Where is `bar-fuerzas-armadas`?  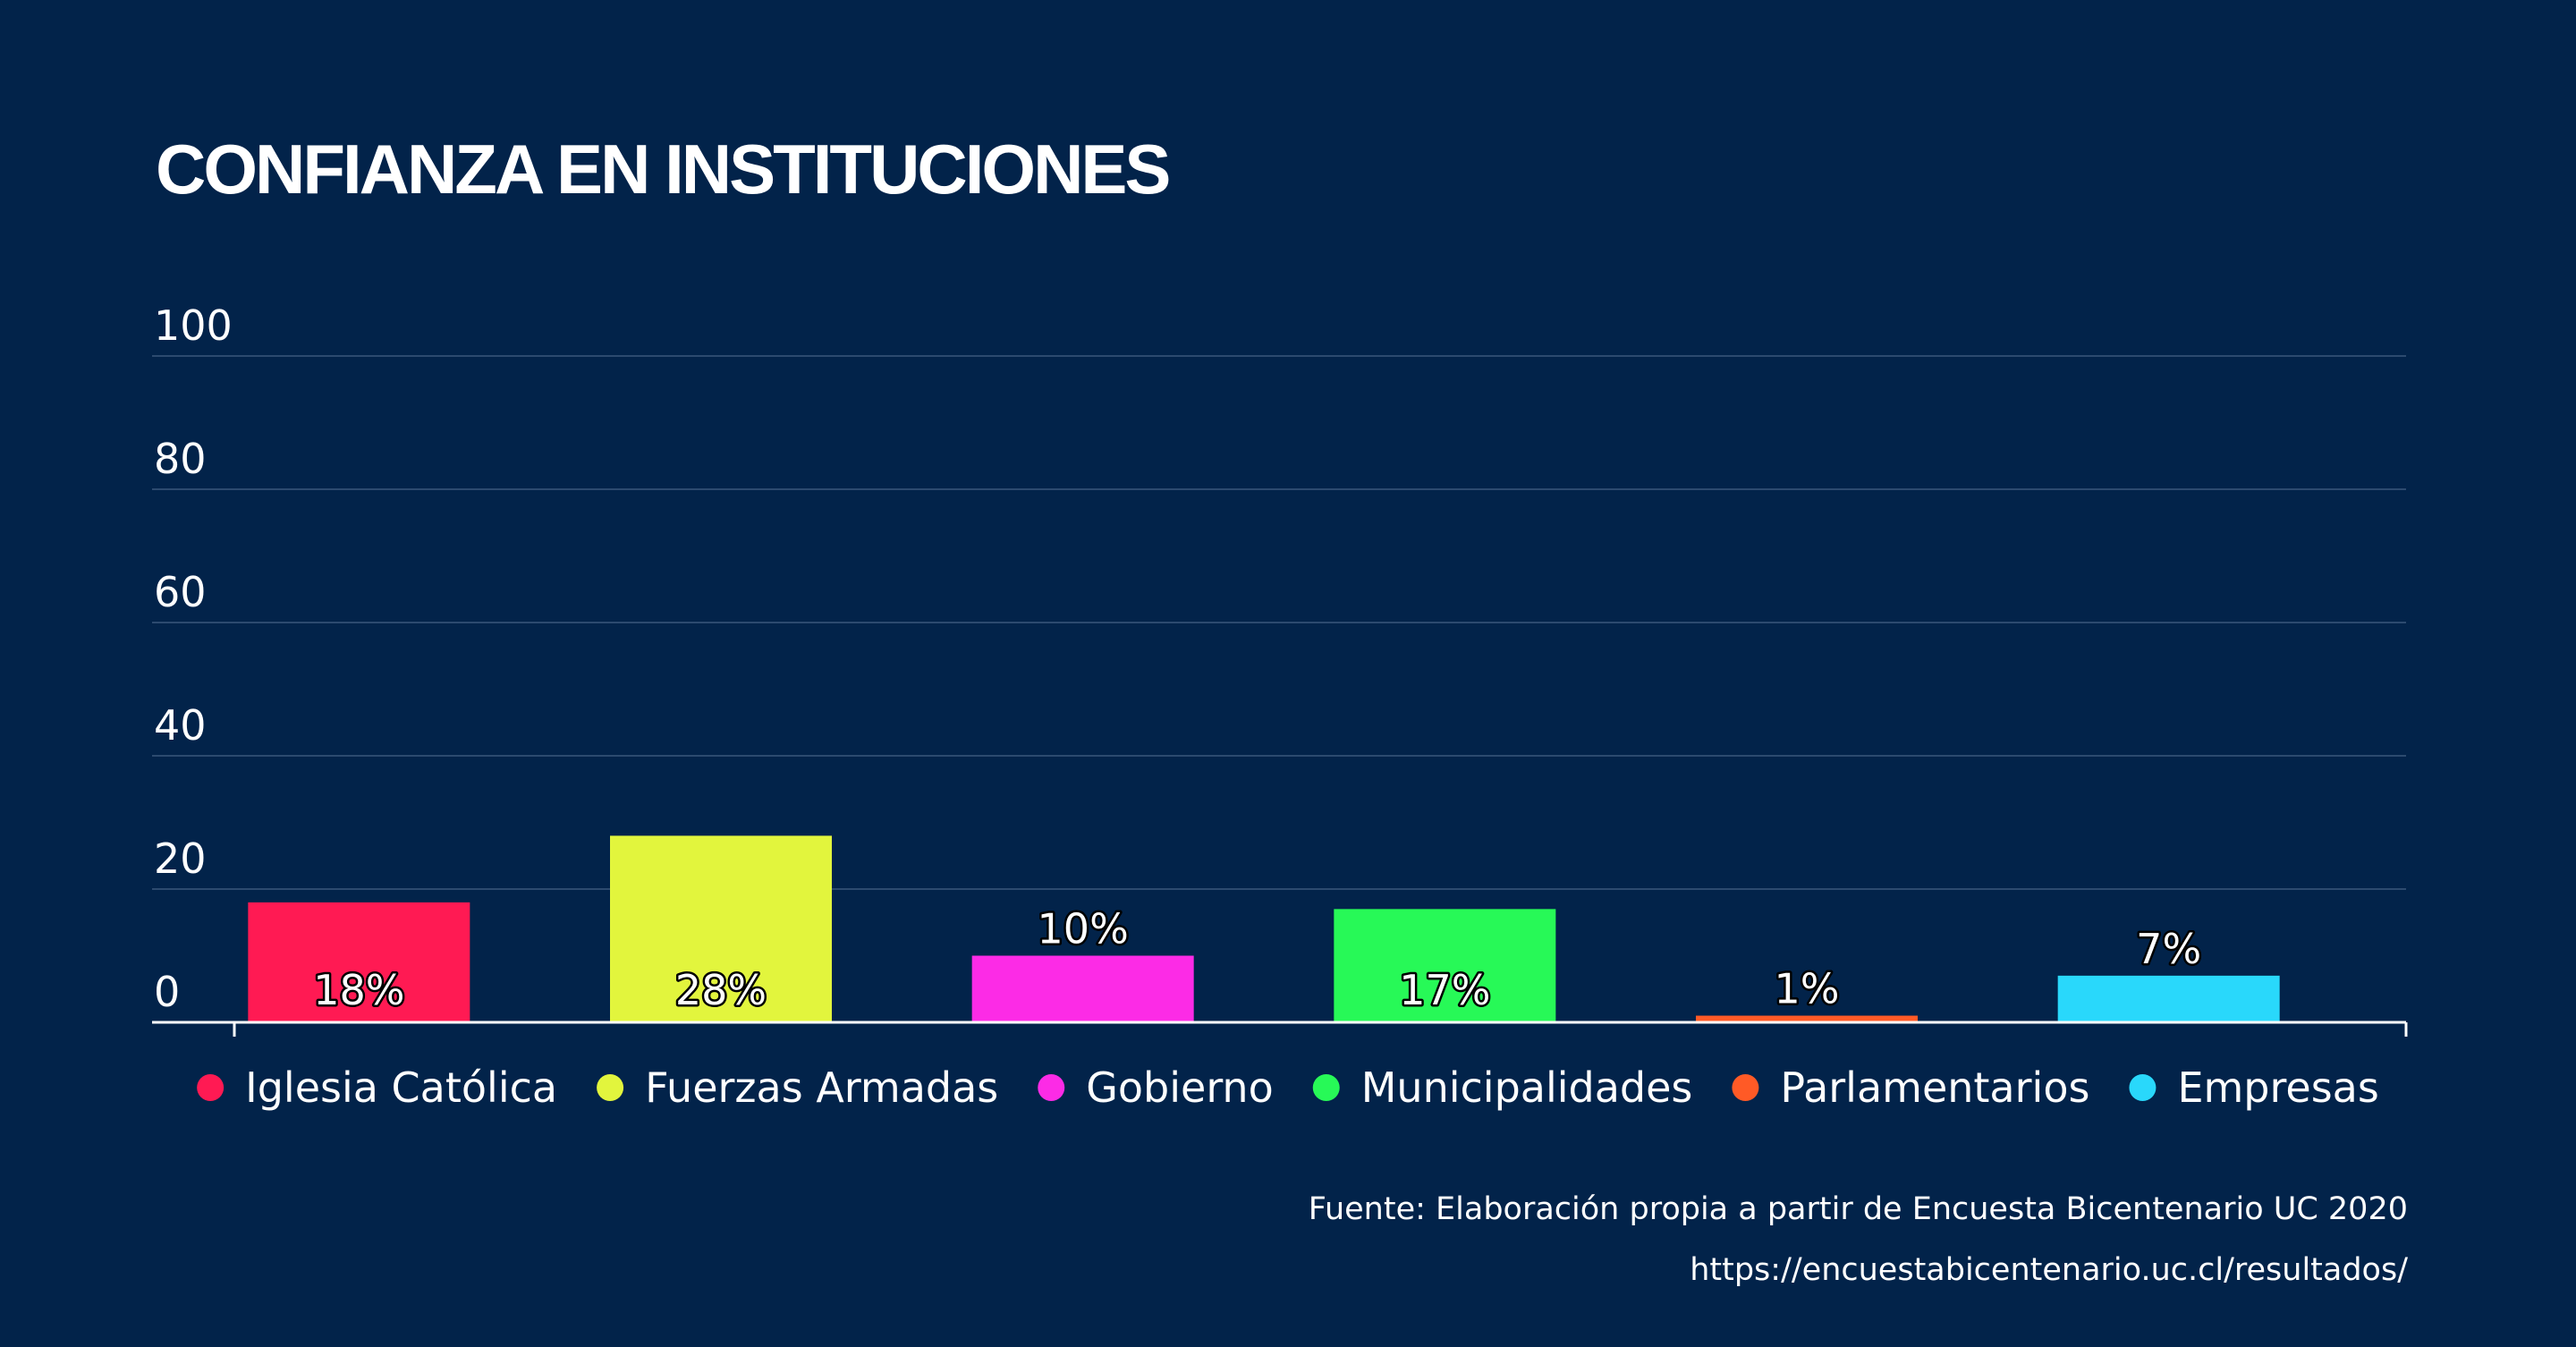
bar-fuerzas-armadas is located at coordinates (721, 928).